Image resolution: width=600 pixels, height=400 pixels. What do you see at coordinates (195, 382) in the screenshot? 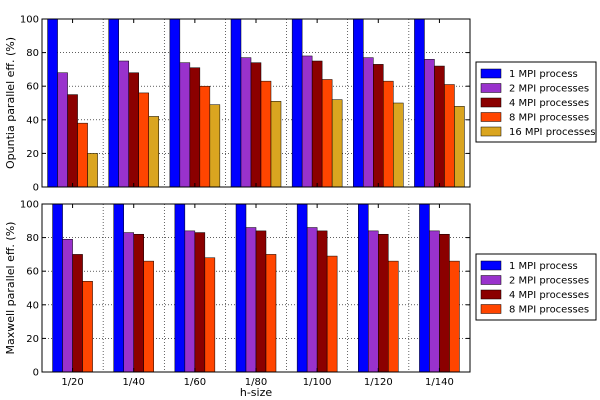
I see `x-tick-label: 1/60` at bounding box center [195, 382].